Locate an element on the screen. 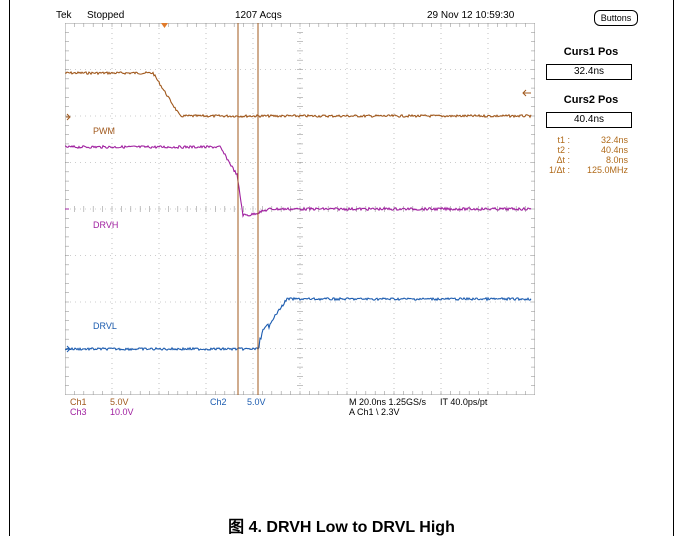 The height and width of the screenshot is (537, 683). acquisition-state: Stopped is located at coordinates (105, 15).